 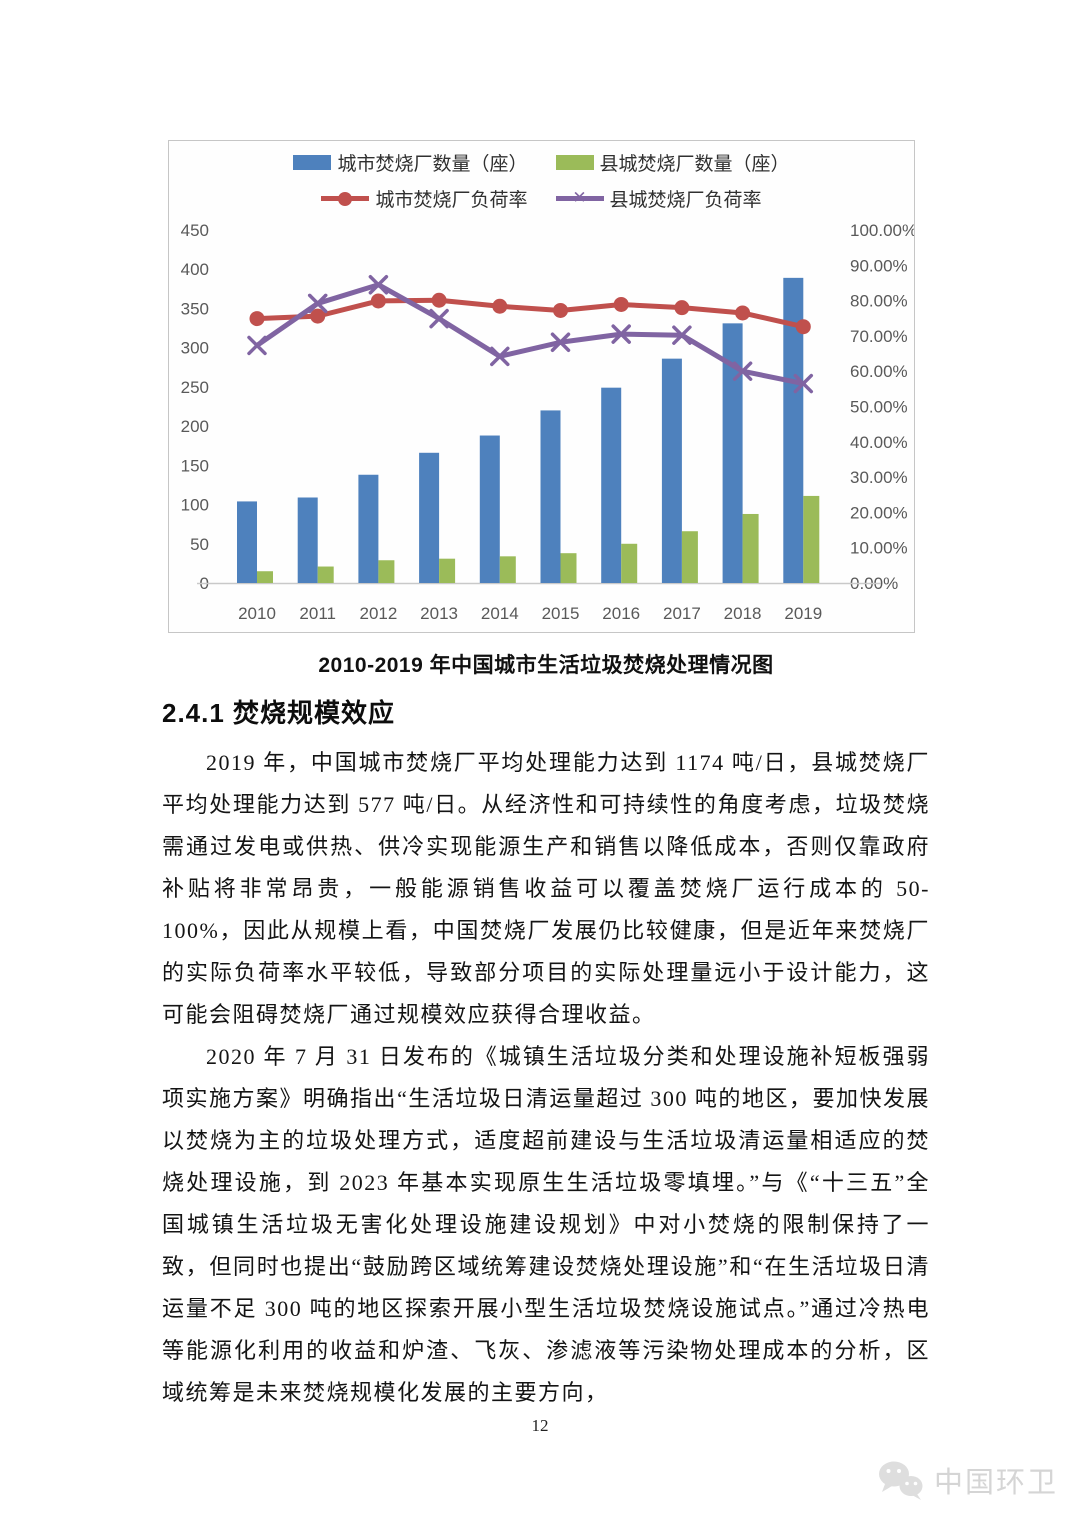 I want to click on svg-text: 2018, so click(x=743, y=613).